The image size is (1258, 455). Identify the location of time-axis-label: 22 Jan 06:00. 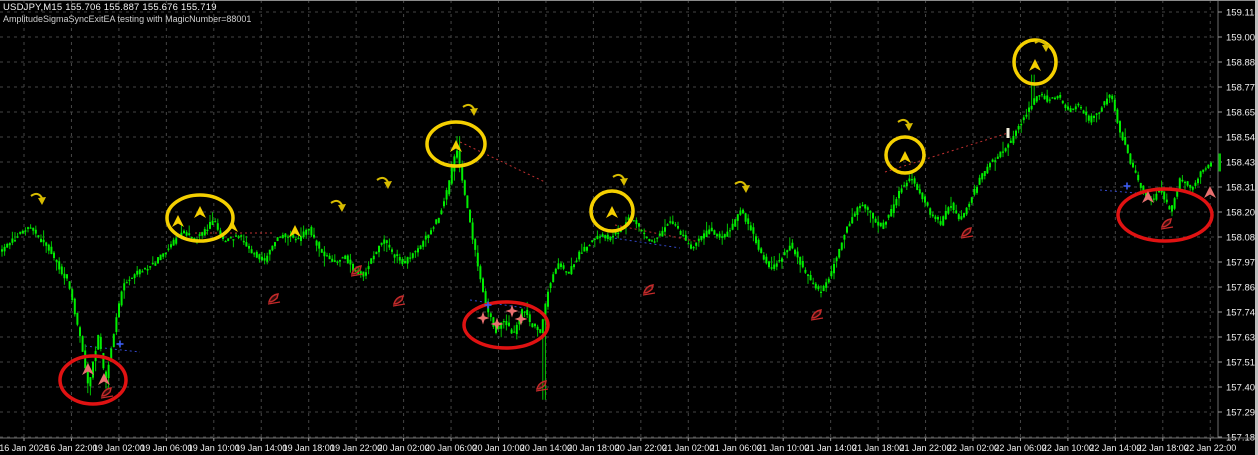
(1020, 448).